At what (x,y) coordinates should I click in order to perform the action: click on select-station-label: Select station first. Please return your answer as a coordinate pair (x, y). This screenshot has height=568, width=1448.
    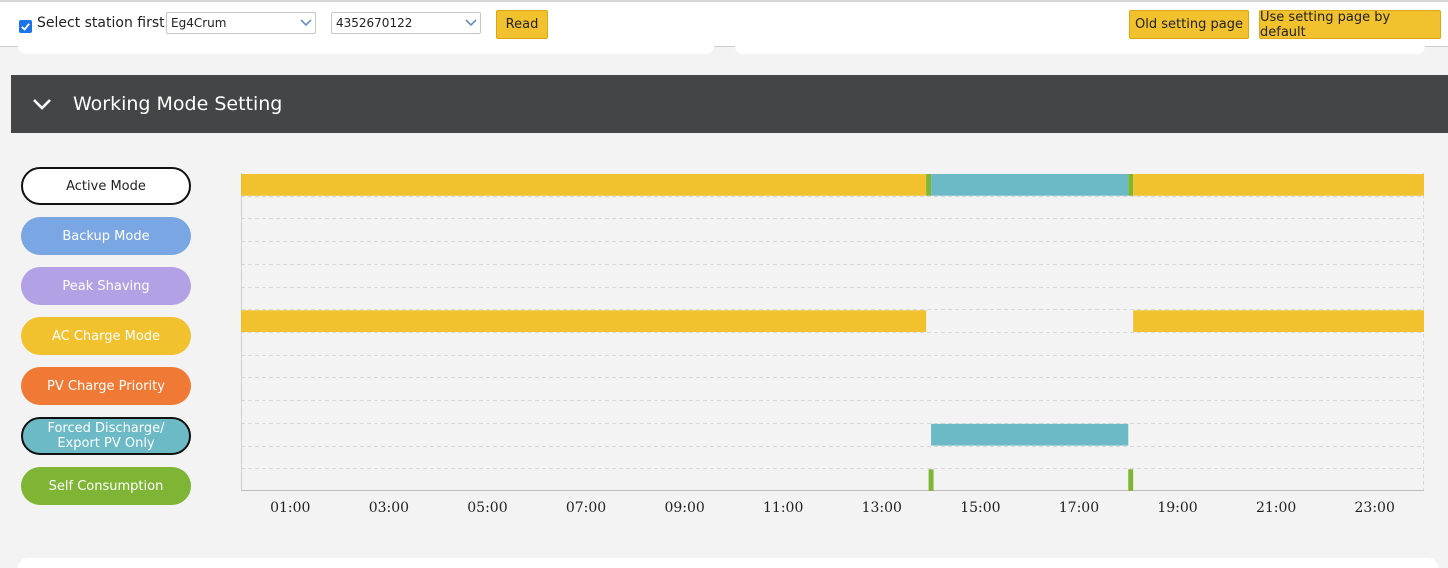
    Looking at the image, I should click on (101, 23).